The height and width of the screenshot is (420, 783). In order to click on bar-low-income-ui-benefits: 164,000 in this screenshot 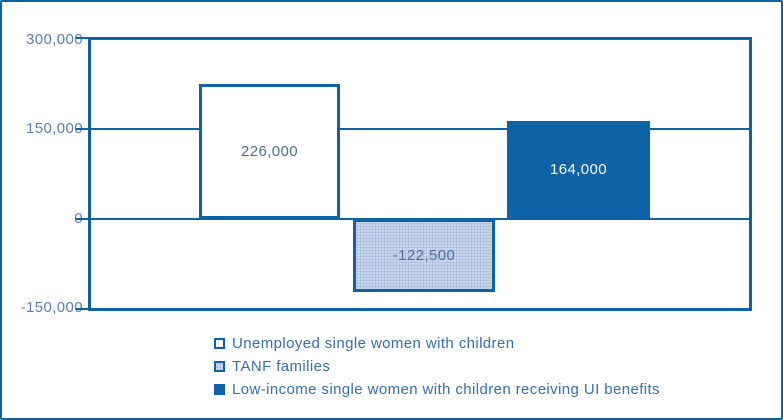, I will do `click(578, 169)`.